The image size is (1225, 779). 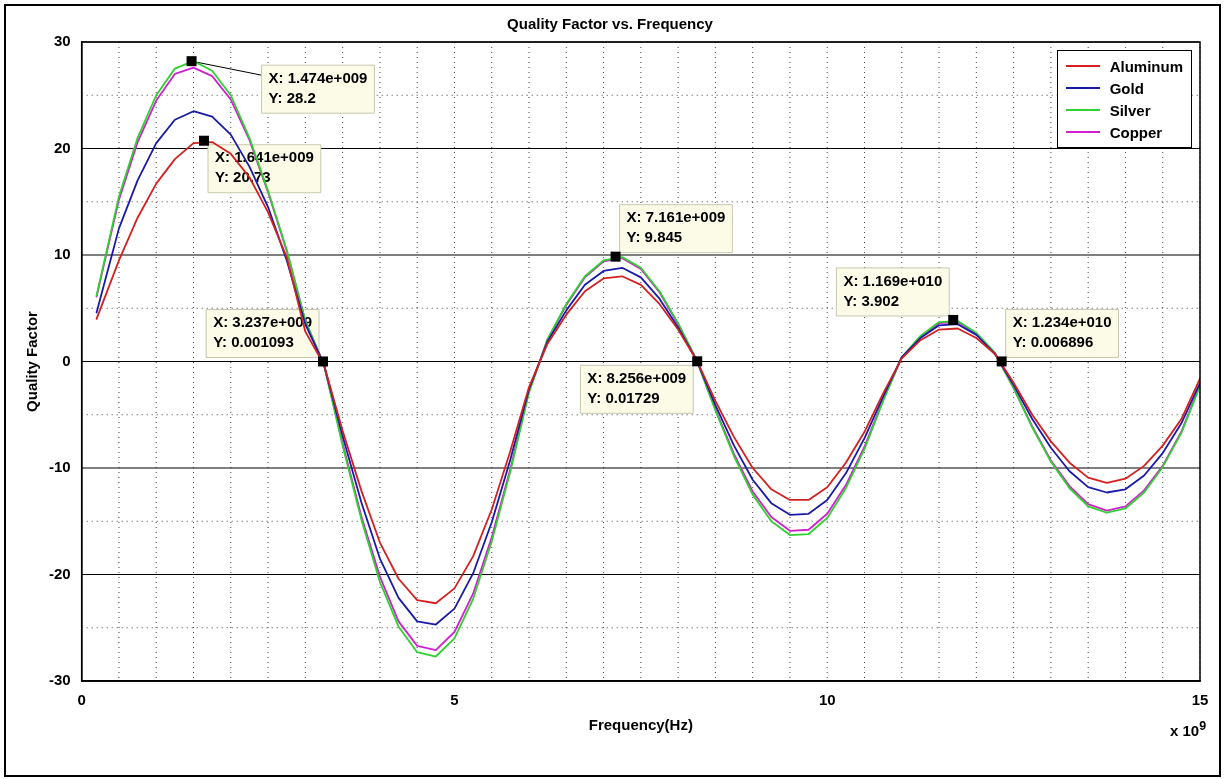 What do you see at coordinates (32, 361) in the screenshot?
I see `y-axis-title: Quality Factor` at bounding box center [32, 361].